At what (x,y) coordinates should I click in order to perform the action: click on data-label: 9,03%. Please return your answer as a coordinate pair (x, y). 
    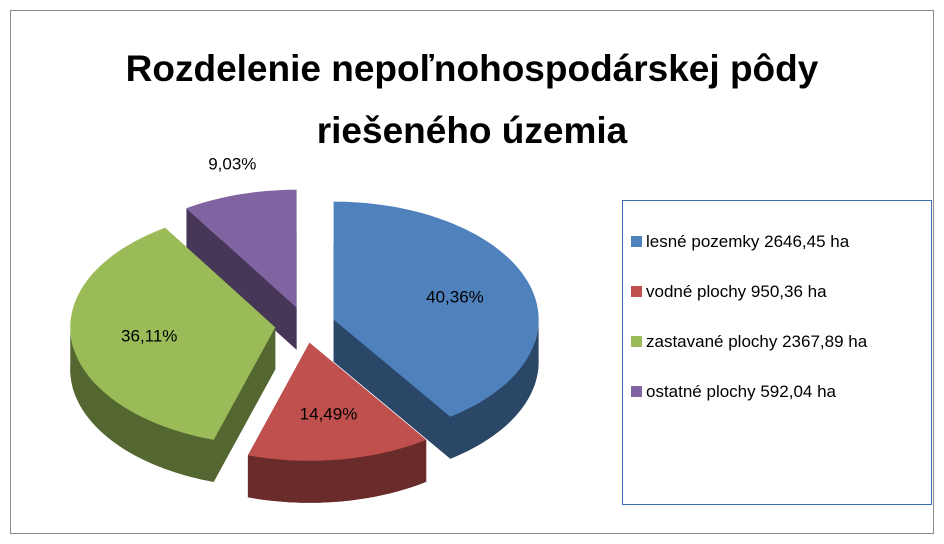
    Looking at the image, I should click on (232, 163).